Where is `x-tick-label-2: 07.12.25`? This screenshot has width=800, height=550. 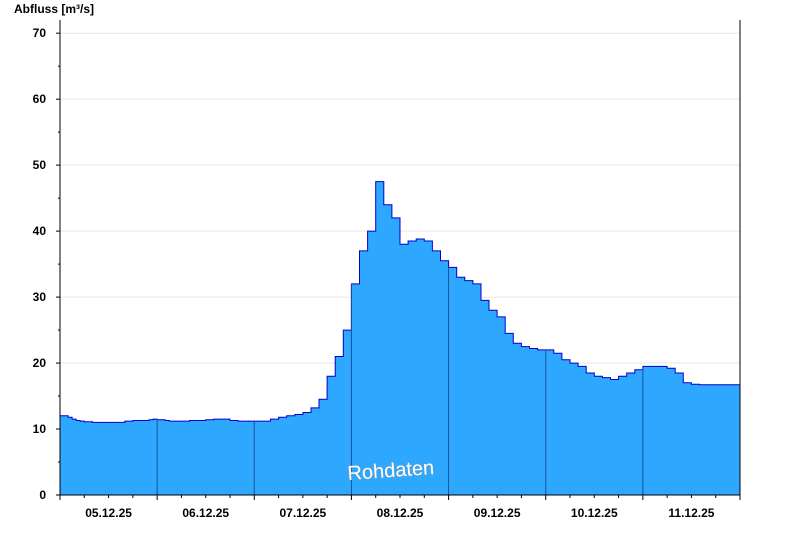
x-tick-label-2: 07.12.25 is located at coordinates (302, 513).